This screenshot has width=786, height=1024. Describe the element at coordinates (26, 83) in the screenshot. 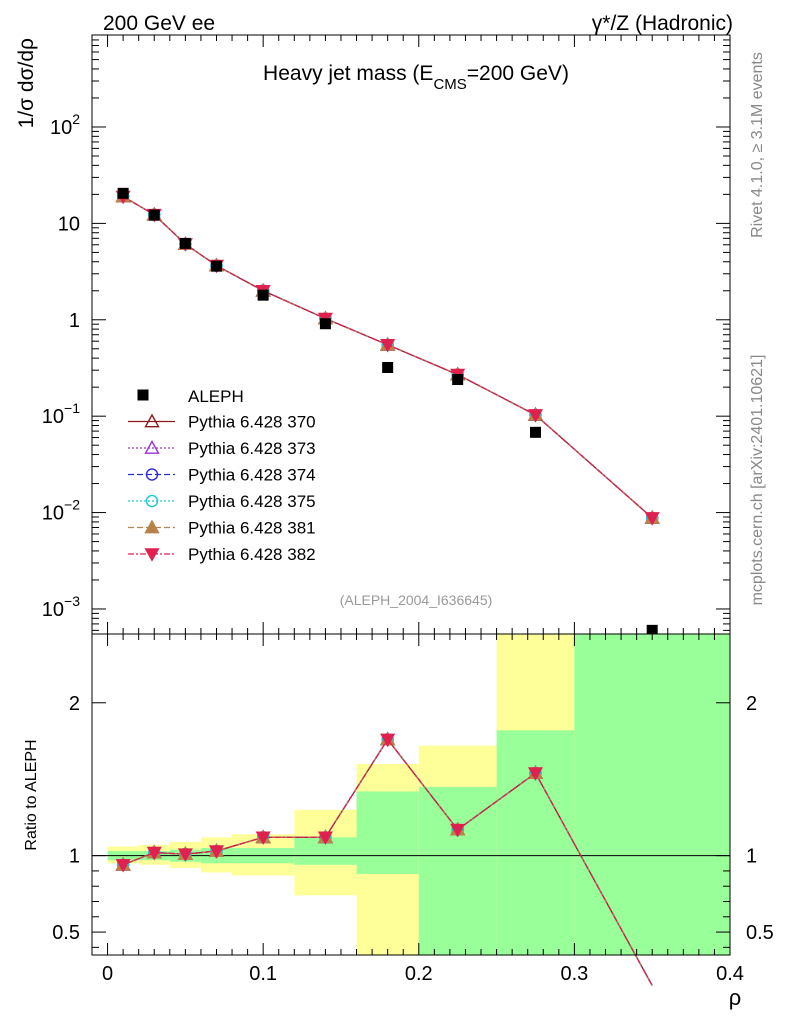

I see `main-y-axis-label: 1/σ dσ/dρ` at that location.